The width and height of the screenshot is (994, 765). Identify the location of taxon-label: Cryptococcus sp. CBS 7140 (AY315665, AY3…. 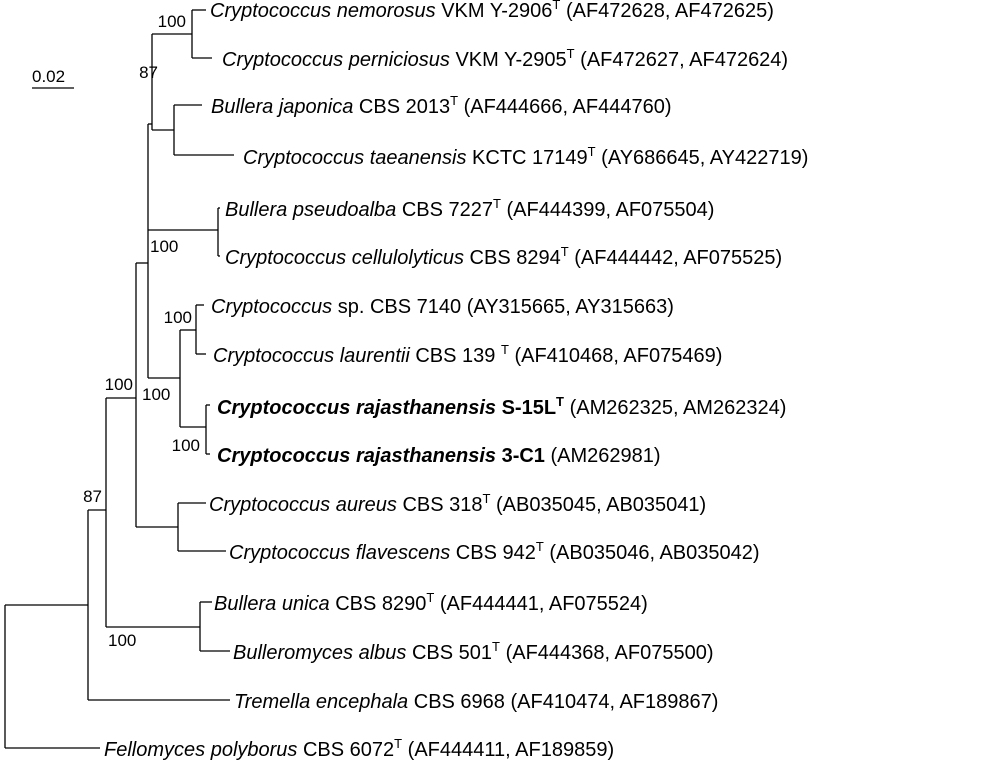
(442, 307).